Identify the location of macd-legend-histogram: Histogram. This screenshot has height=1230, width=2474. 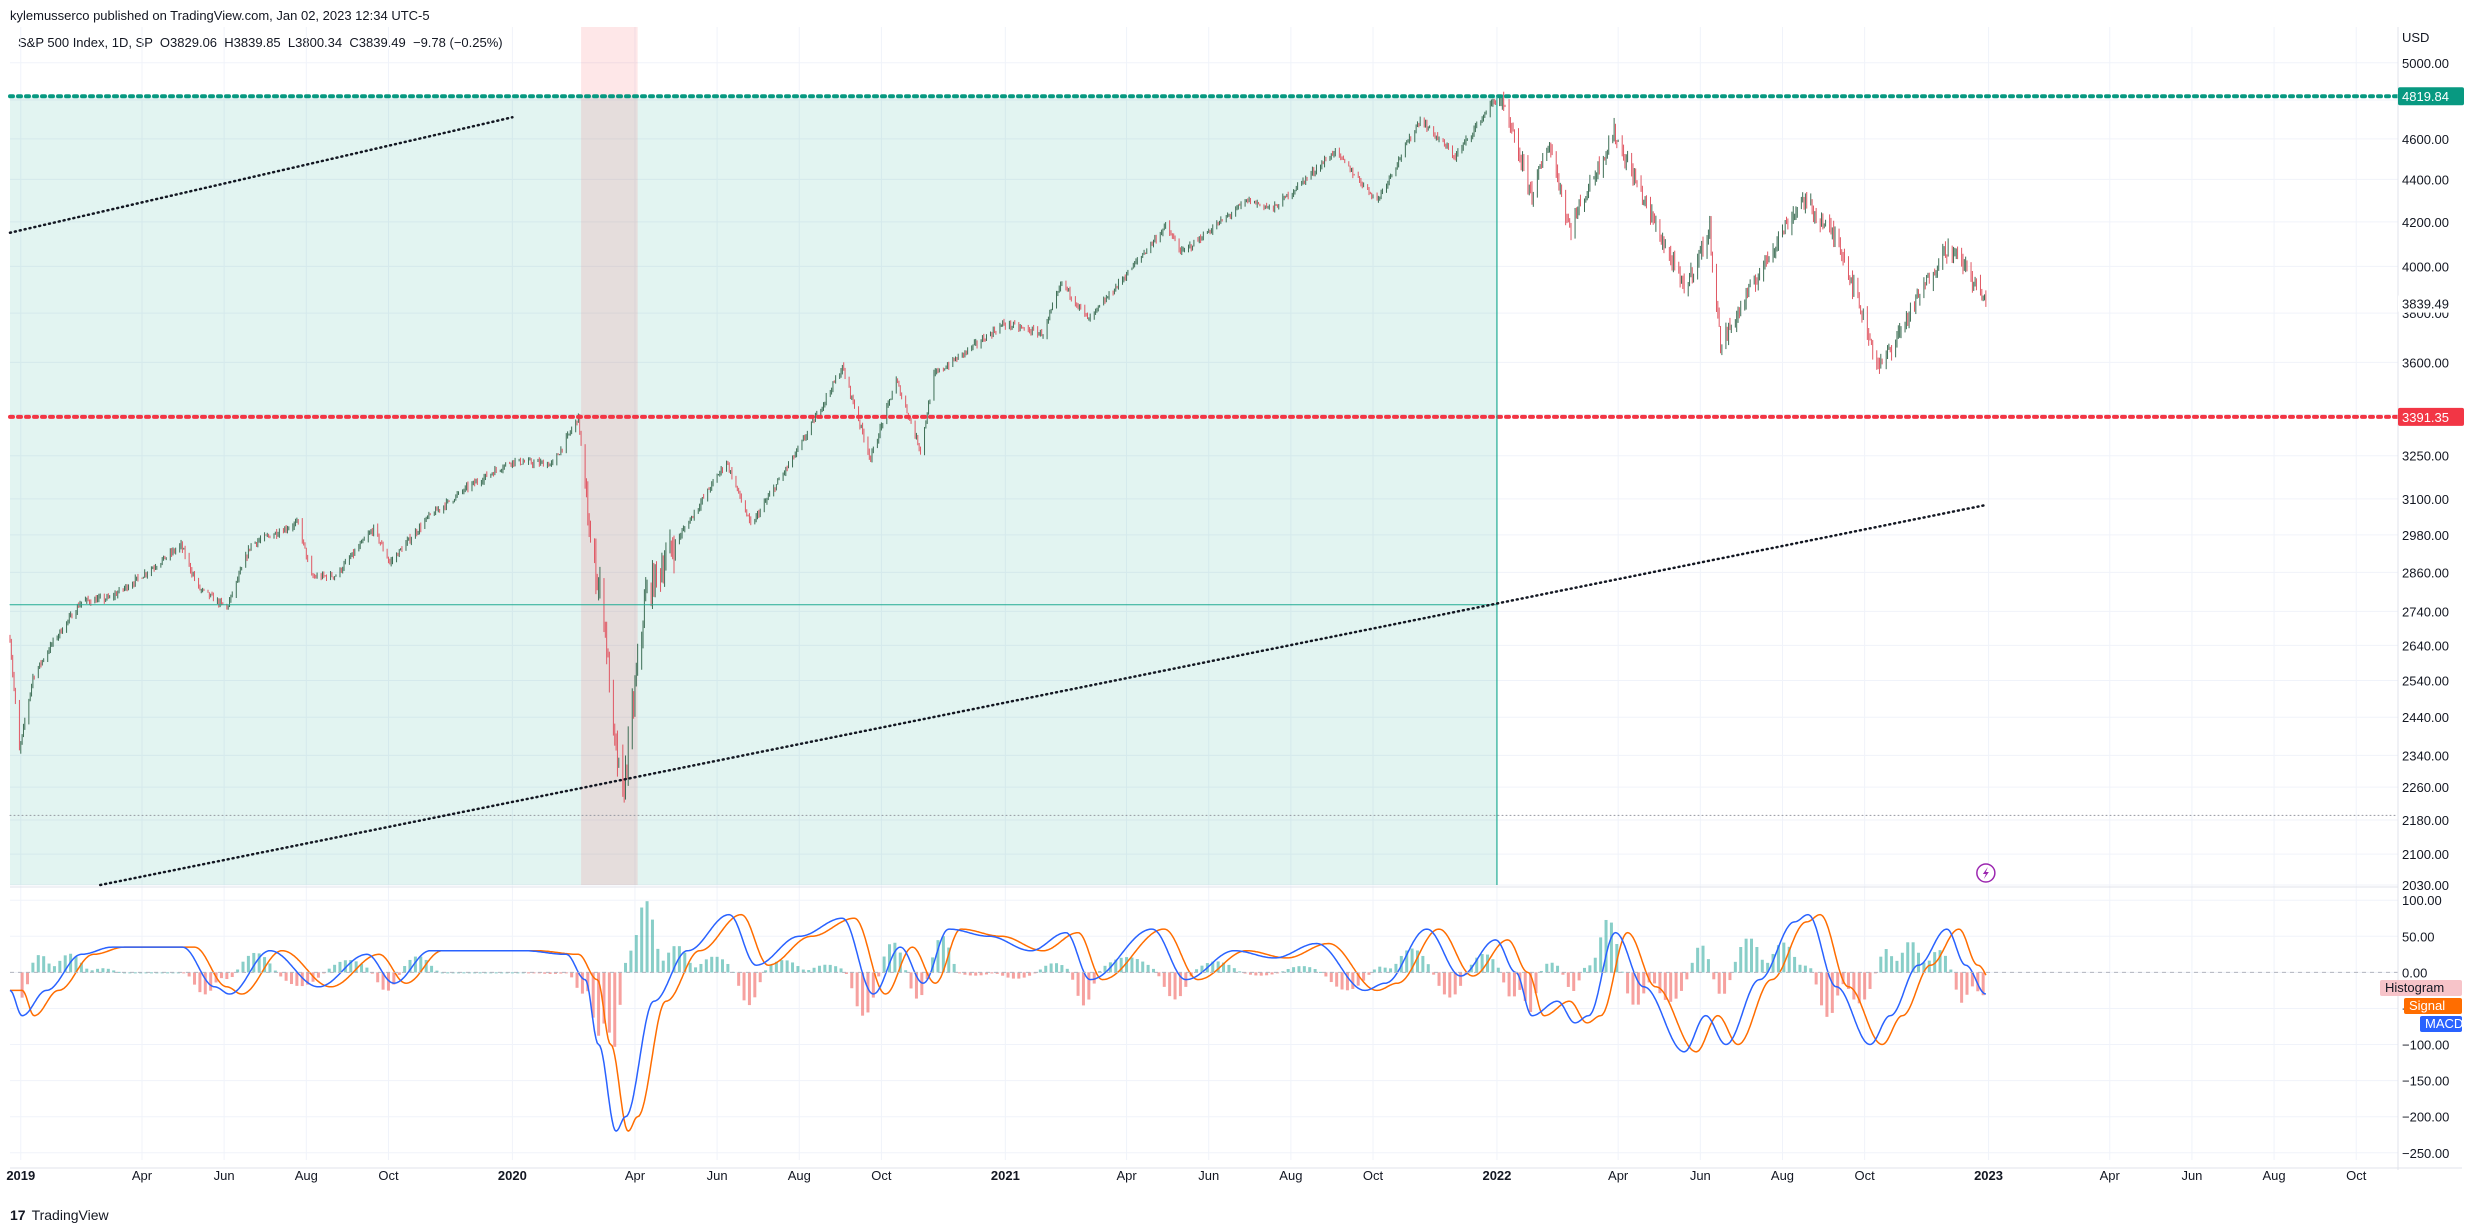
(2414, 987).